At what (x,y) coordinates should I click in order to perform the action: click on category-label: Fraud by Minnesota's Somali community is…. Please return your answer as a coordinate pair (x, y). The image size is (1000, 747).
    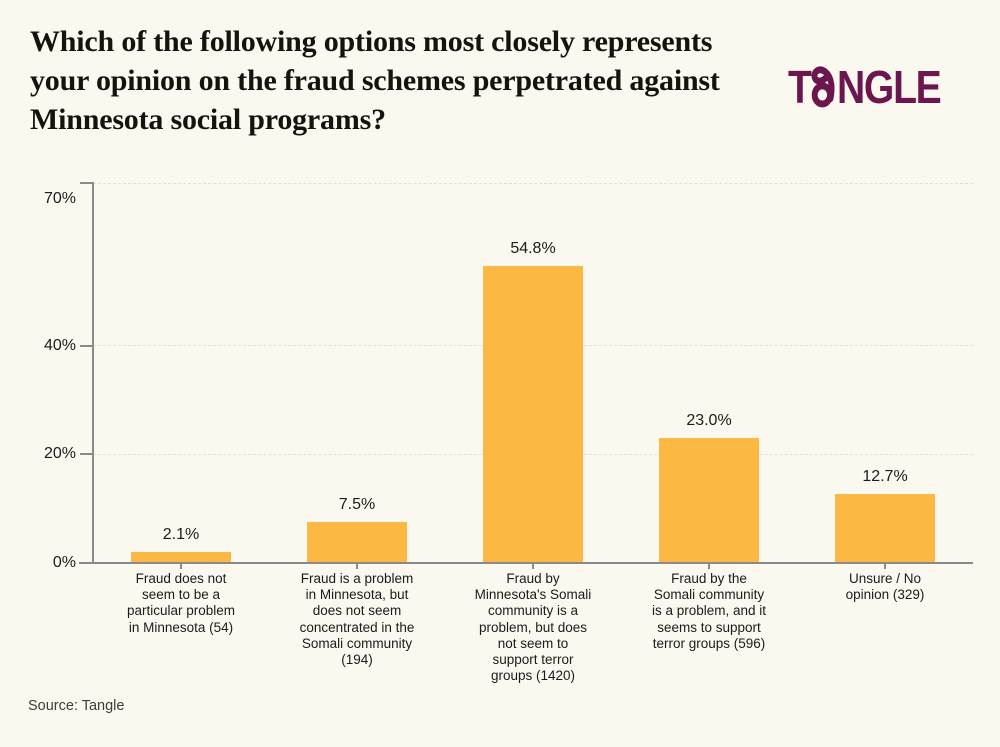
    Looking at the image, I should click on (533, 627).